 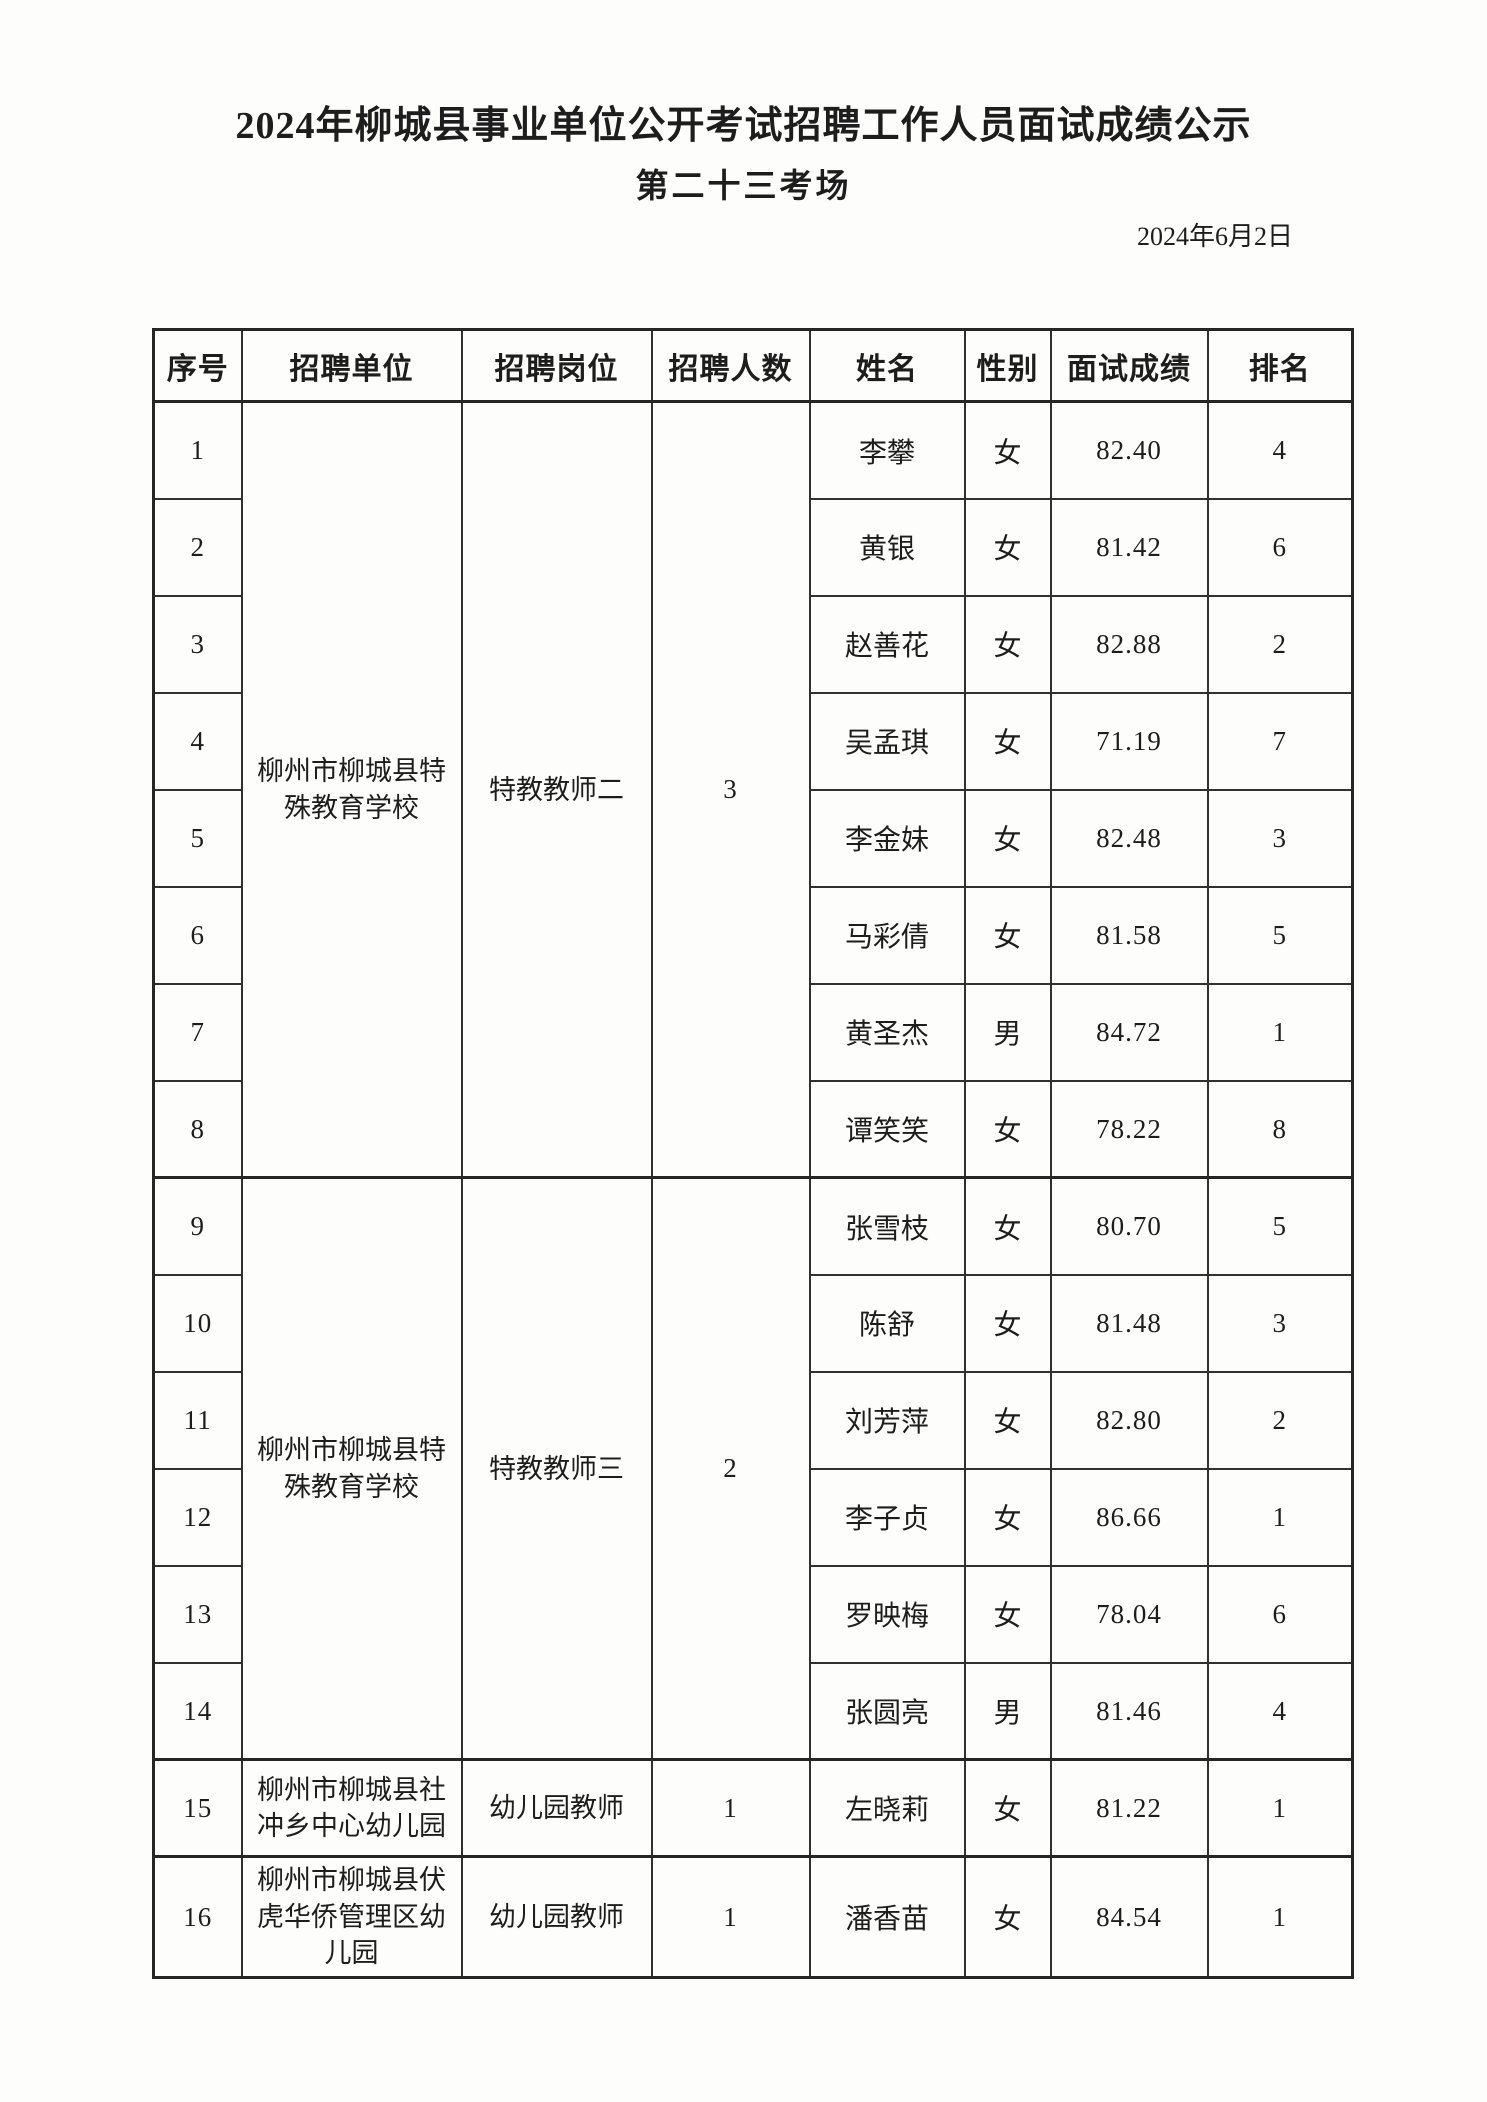 What do you see at coordinates (197, 644) in the screenshot?
I see `cell-sequence-number: 3` at bounding box center [197, 644].